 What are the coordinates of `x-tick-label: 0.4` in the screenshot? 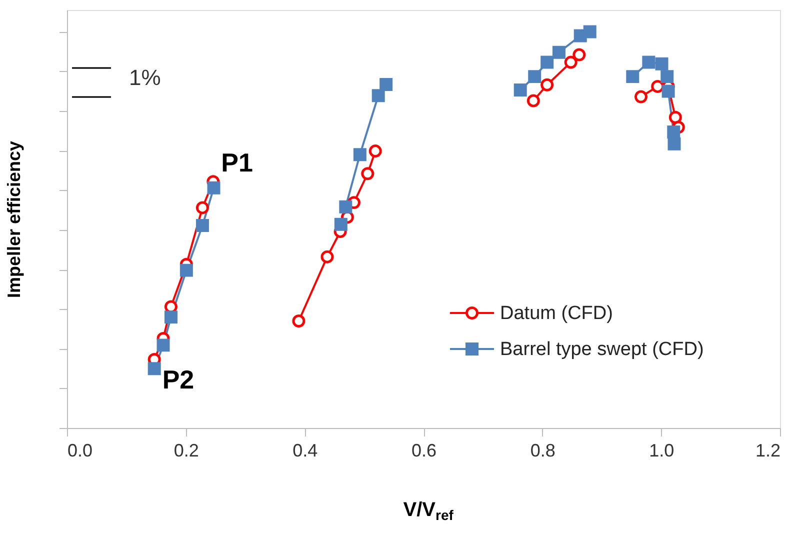 It's located at (305, 450).